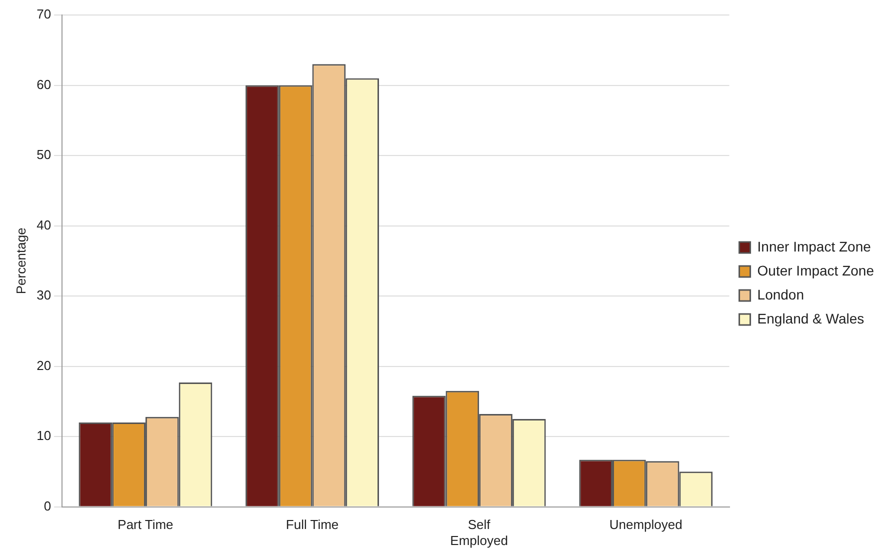 The height and width of the screenshot is (557, 889). What do you see at coordinates (814, 246) in the screenshot?
I see `legend-label: Inner Impact Zone` at bounding box center [814, 246].